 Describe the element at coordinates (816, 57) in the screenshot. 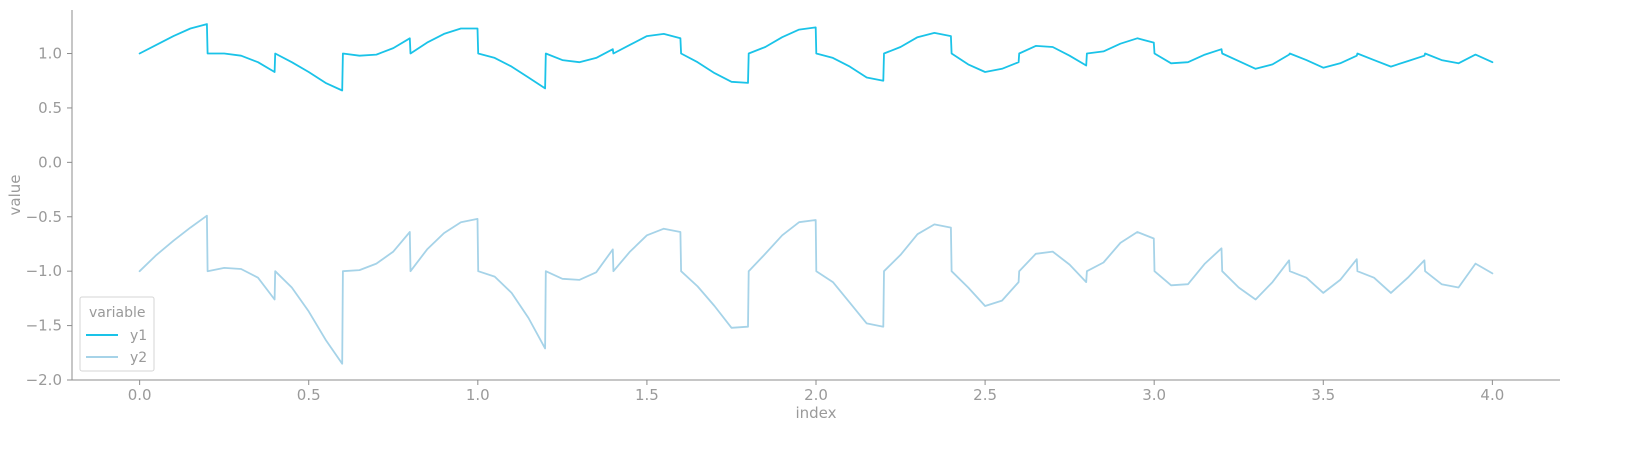

I see `series-line-y1` at that location.